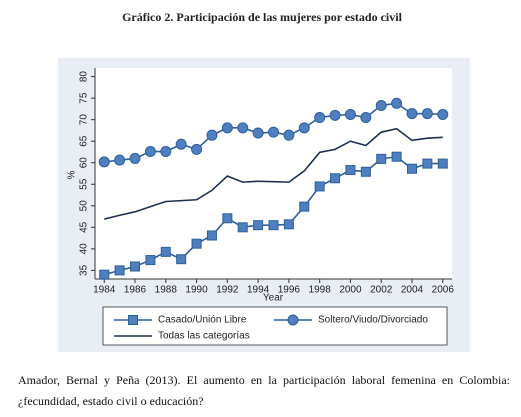 This screenshot has height=417, width=521. I want to click on legend-label: Casado/Unión Libre, so click(202, 320).